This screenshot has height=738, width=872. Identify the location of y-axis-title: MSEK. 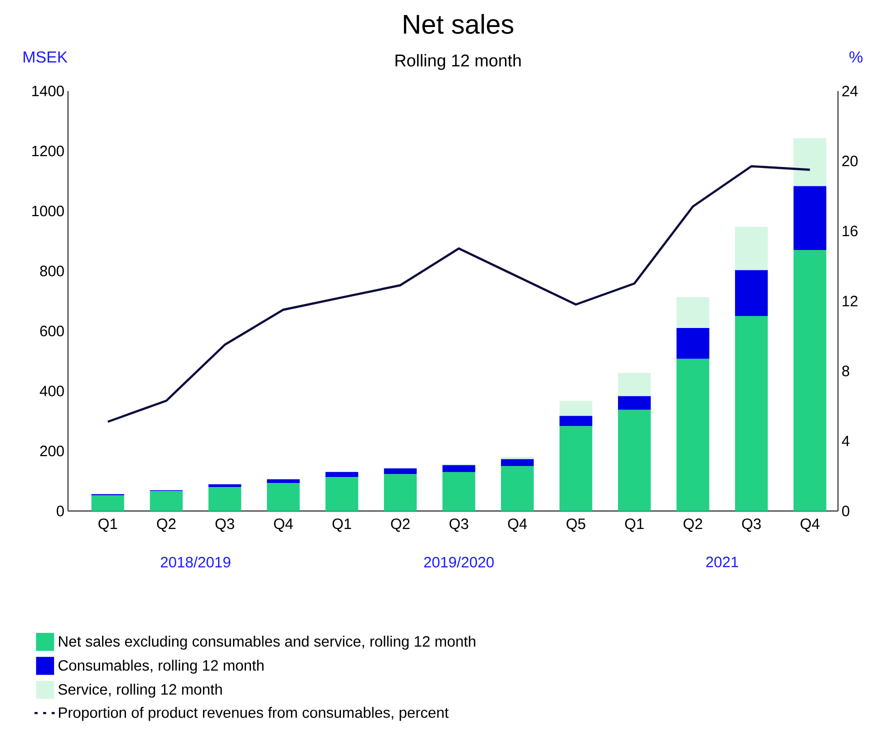
(46, 57).